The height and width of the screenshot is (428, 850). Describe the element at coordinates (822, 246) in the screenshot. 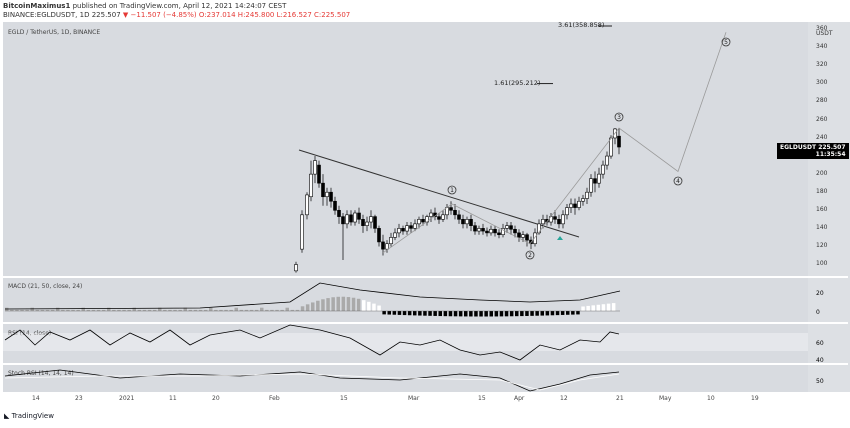

I see `price-tick: 120` at that location.